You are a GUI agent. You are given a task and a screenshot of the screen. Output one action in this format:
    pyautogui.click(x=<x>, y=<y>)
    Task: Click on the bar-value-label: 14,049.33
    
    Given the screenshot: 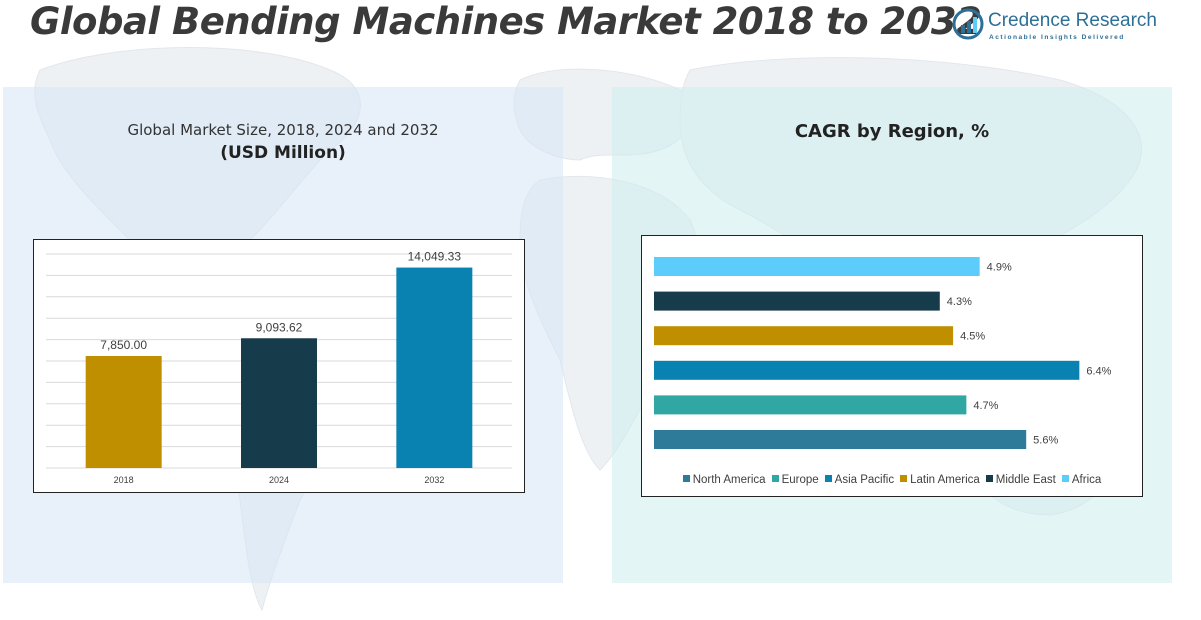 What is the action you would take?
    pyautogui.click(x=435, y=257)
    